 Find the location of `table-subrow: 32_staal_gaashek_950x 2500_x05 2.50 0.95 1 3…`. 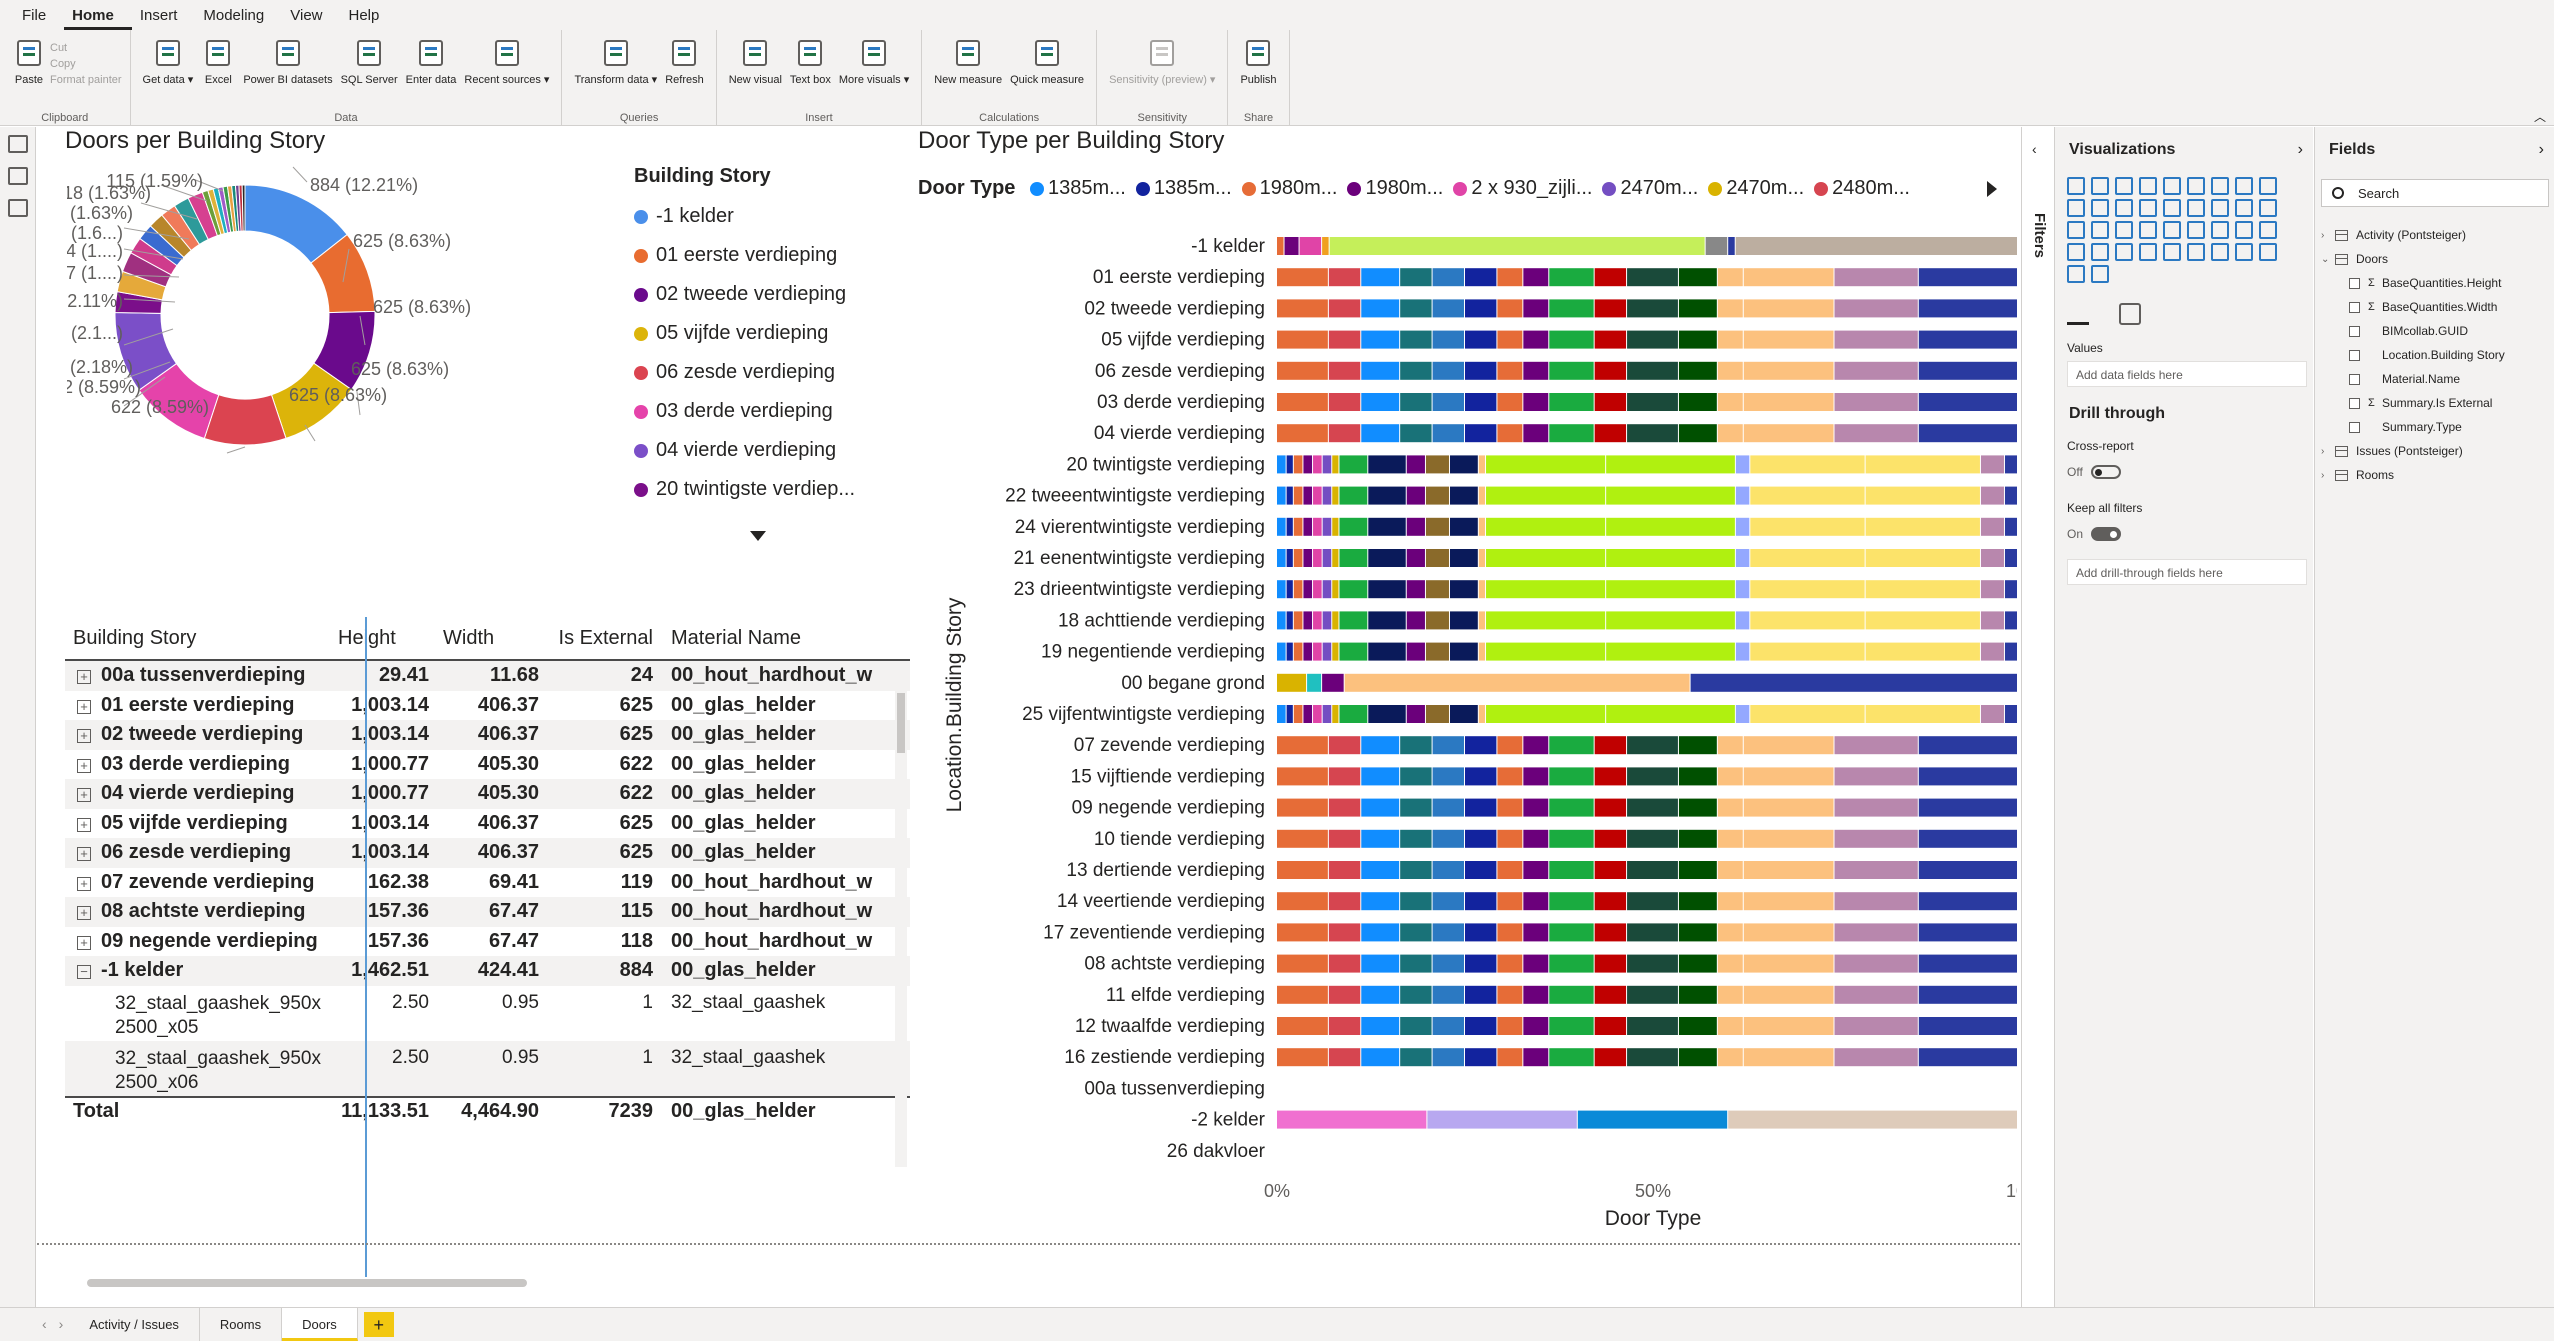

table-subrow: 32_staal_gaashek_950x 2500_x05 2.50 0.95 1 3… is located at coordinates (487, 1013).